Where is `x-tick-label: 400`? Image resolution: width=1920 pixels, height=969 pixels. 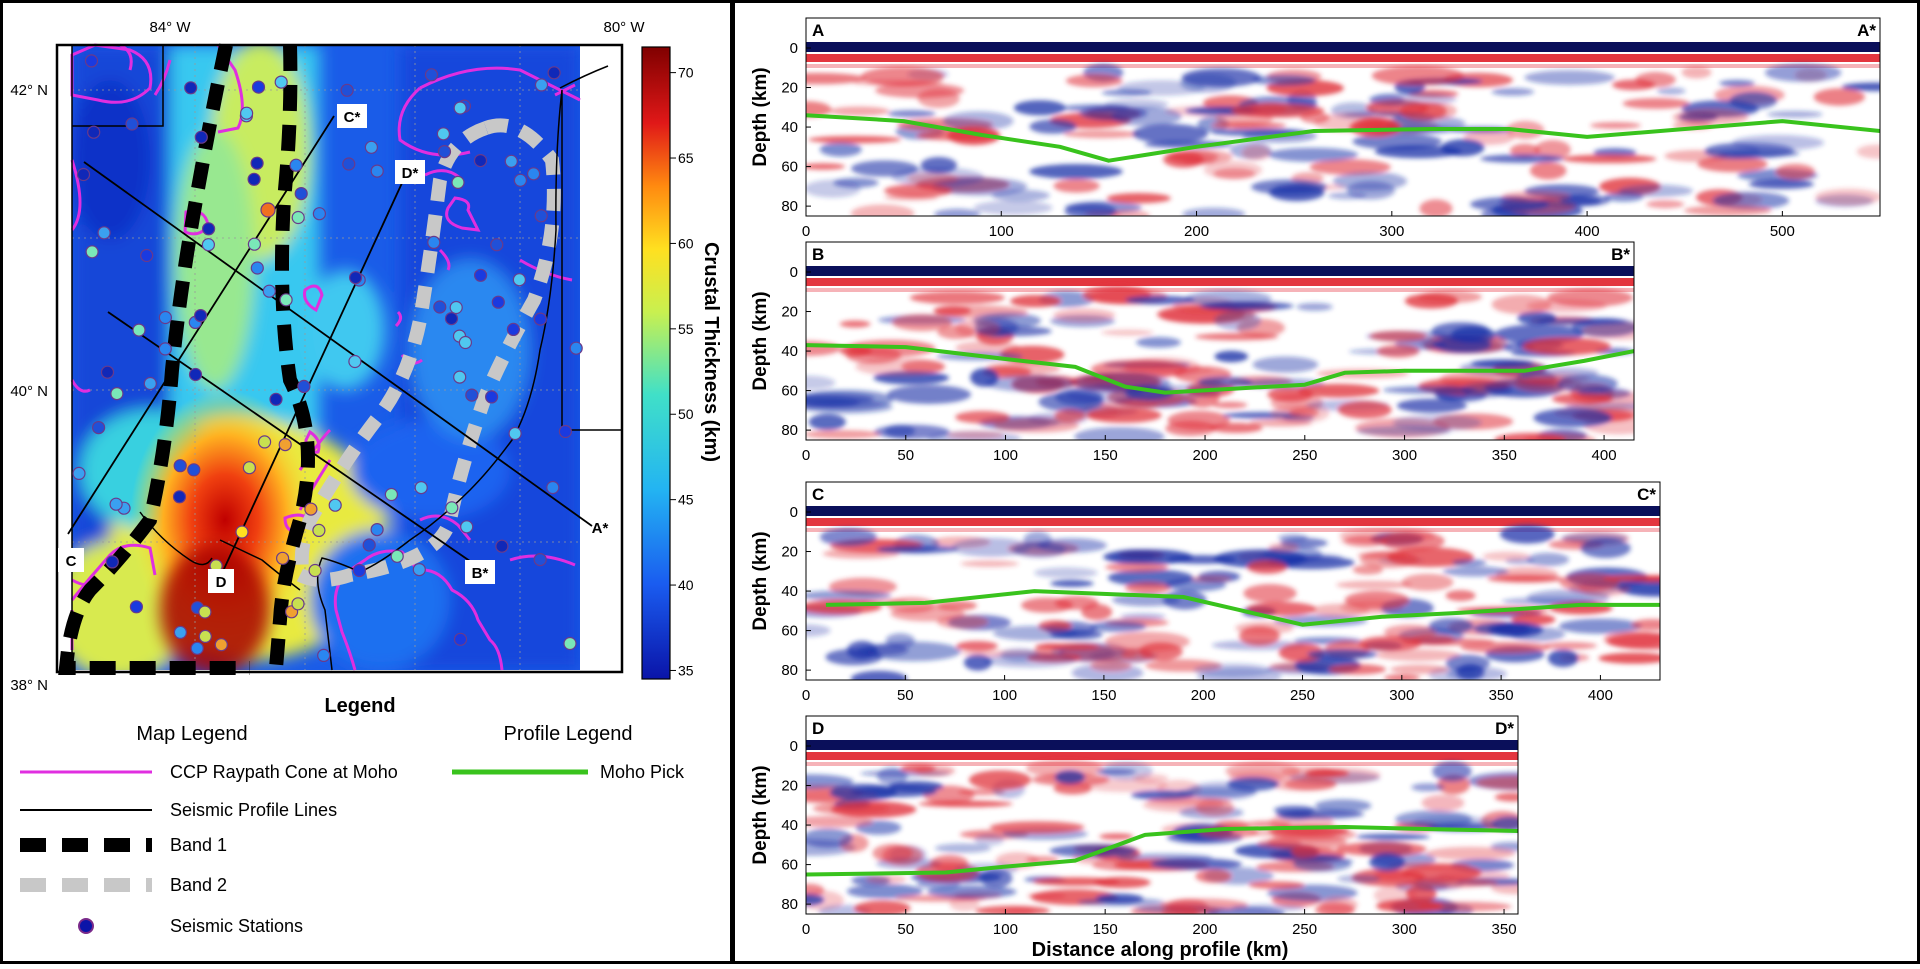
x-tick-label: 400 is located at coordinates (1600, 695).